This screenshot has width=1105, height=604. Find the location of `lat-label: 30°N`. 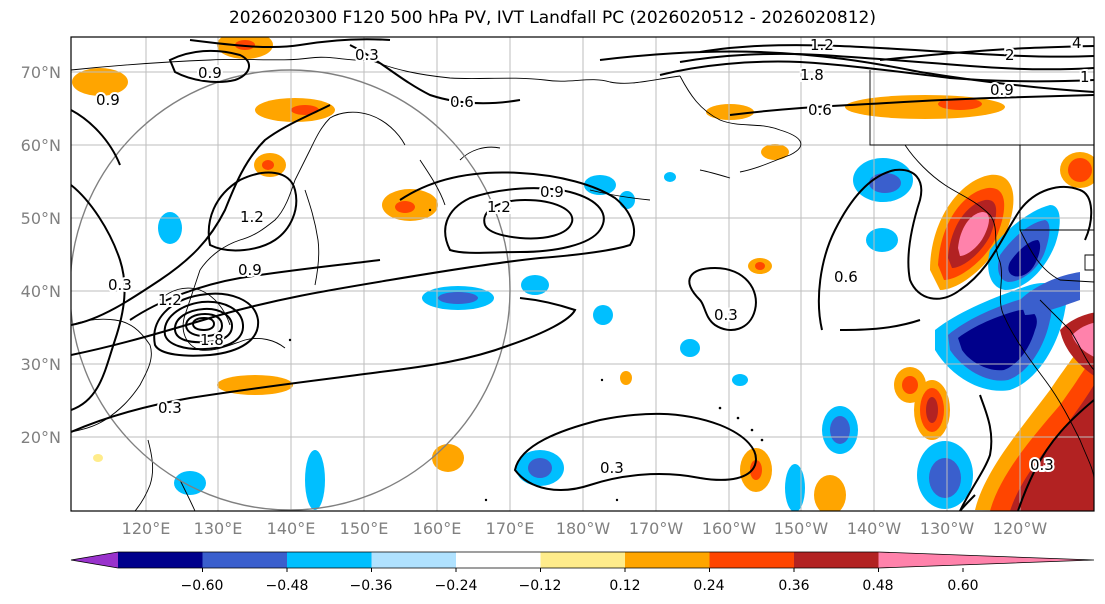

lat-label: 30°N is located at coordinates (41, 364).